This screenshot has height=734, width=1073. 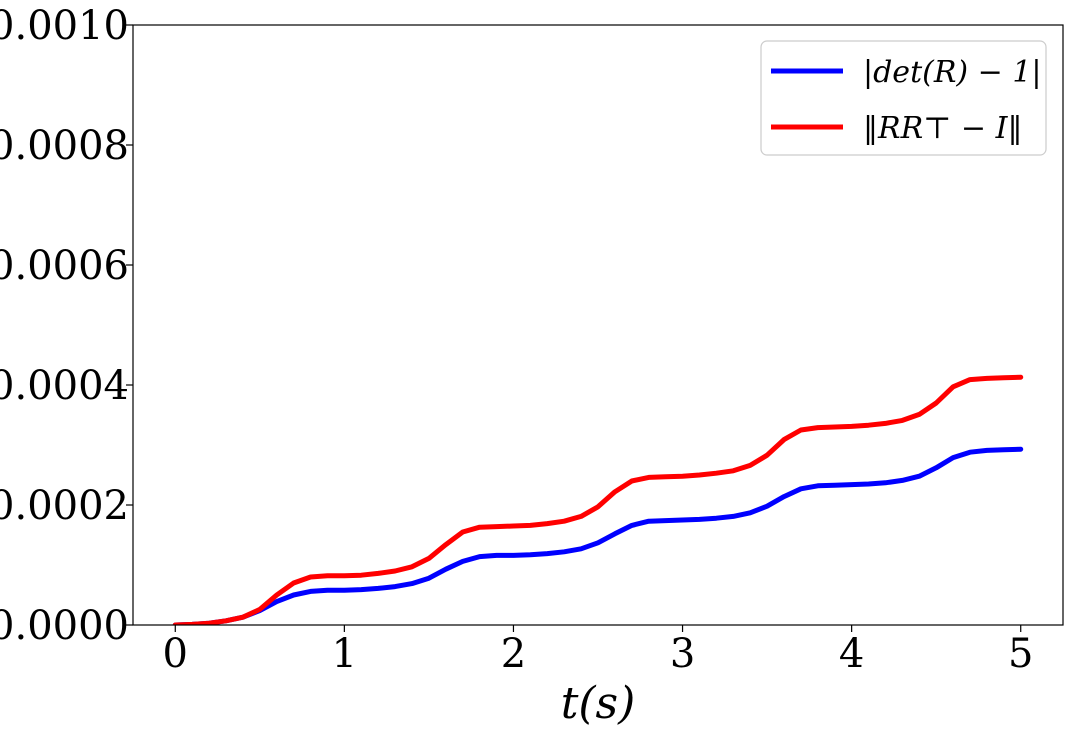 I want to click on x-tick-label: 0, so click(x=175, y=654).